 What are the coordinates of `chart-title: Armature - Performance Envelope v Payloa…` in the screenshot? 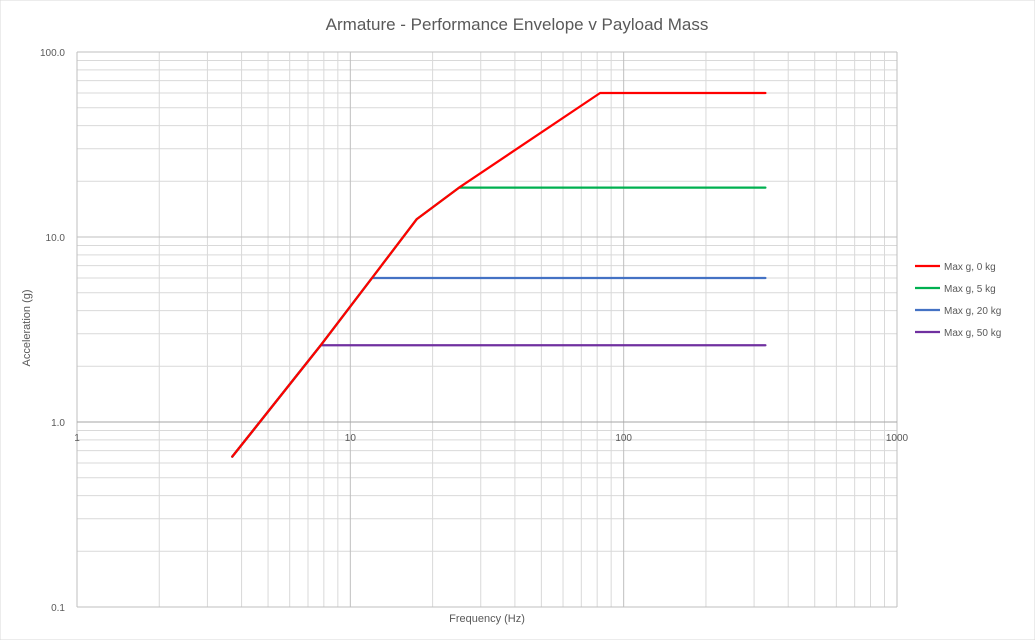 It's located at (517, 24).